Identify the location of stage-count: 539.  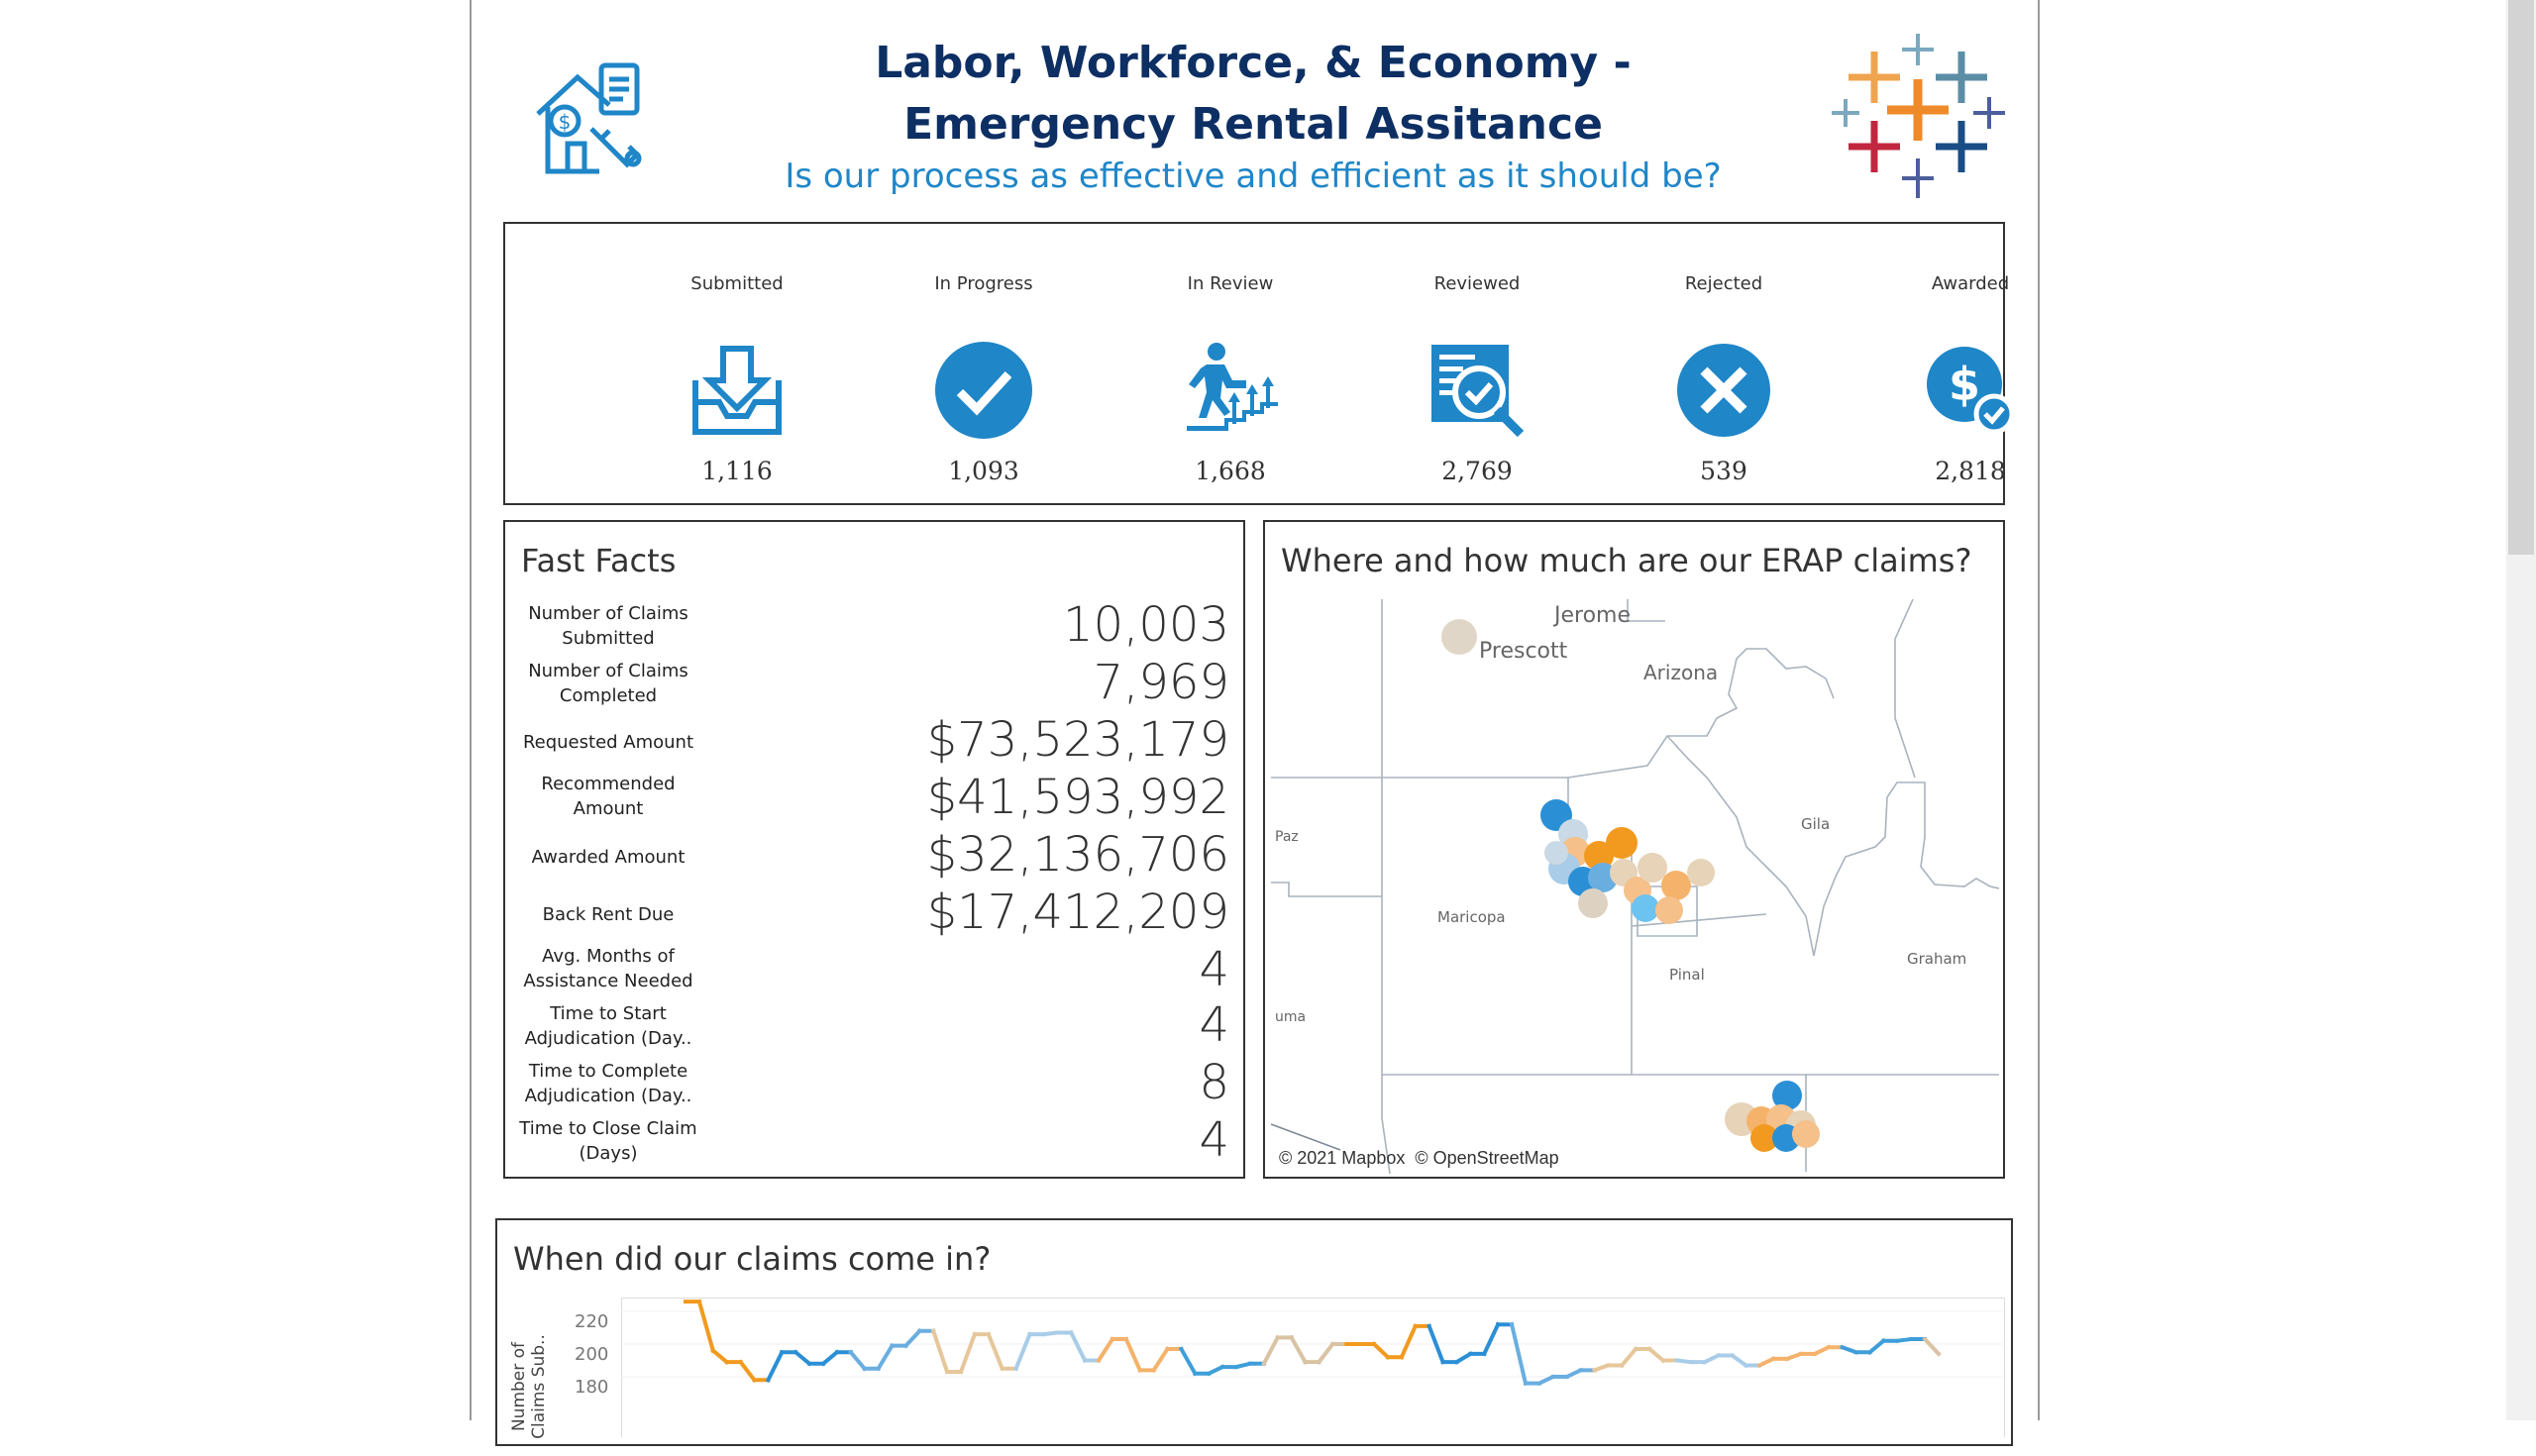
(1723, 471).